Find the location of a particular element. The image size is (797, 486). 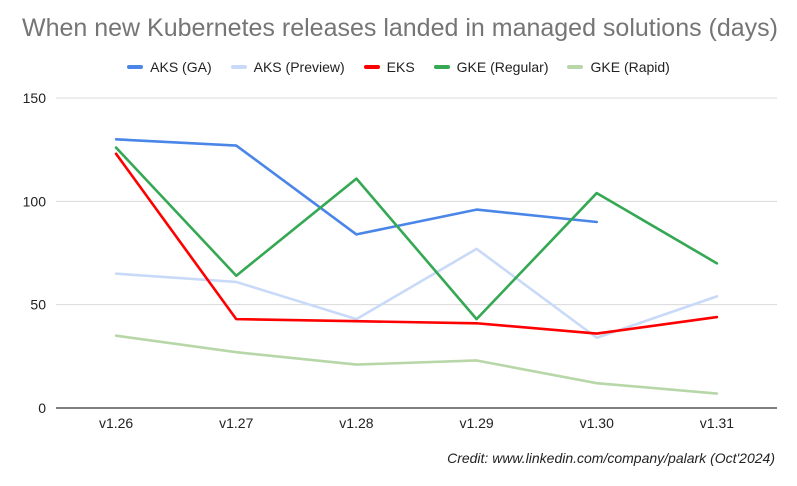

x-tick-label: v1.28 is located at coordinates (356, 423).